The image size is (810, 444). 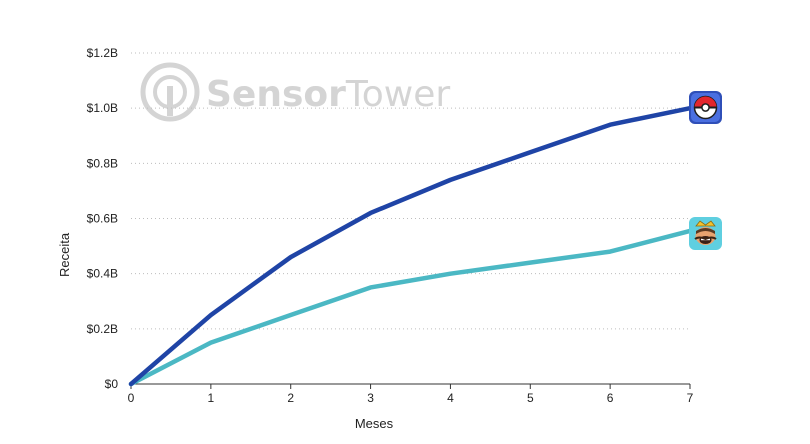 I want to click on x-tick-label: 7, so click(x=690, y=398).